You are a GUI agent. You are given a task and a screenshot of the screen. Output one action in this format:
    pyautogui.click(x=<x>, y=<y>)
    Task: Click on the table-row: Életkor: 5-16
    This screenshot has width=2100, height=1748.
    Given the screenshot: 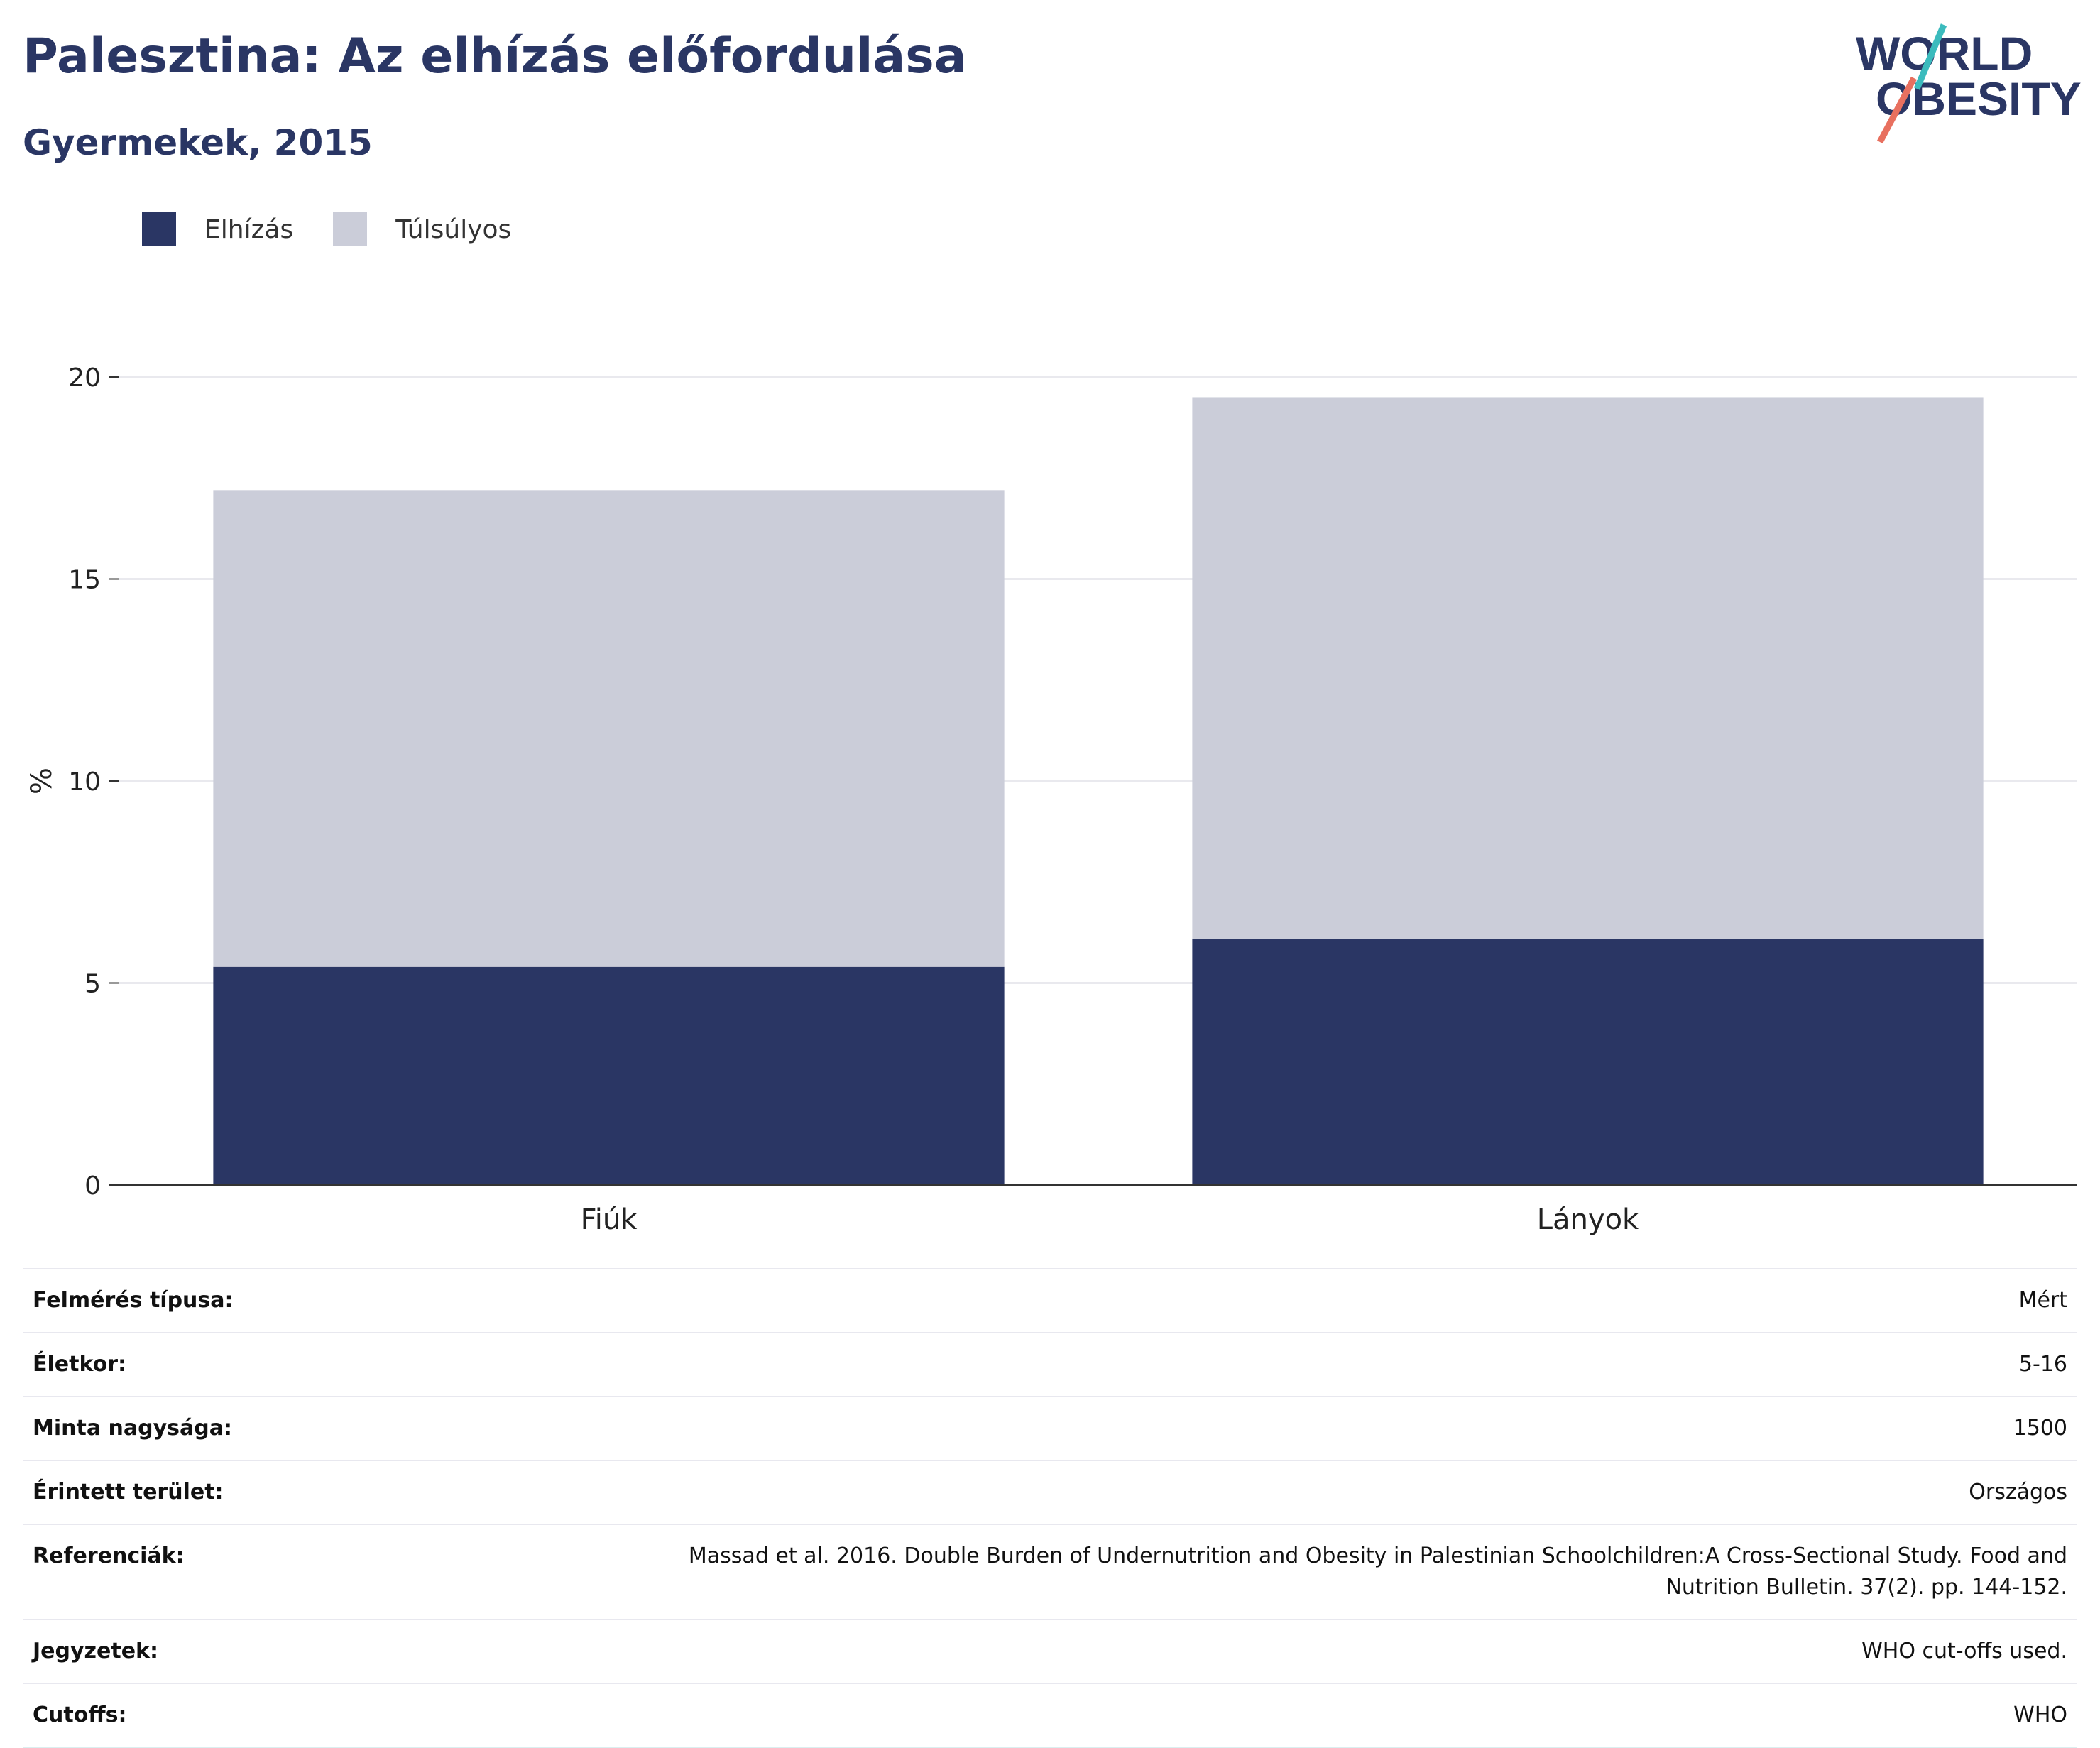 What is the action you would take?
    pyautogui.click(x=1050, y=1365)
    